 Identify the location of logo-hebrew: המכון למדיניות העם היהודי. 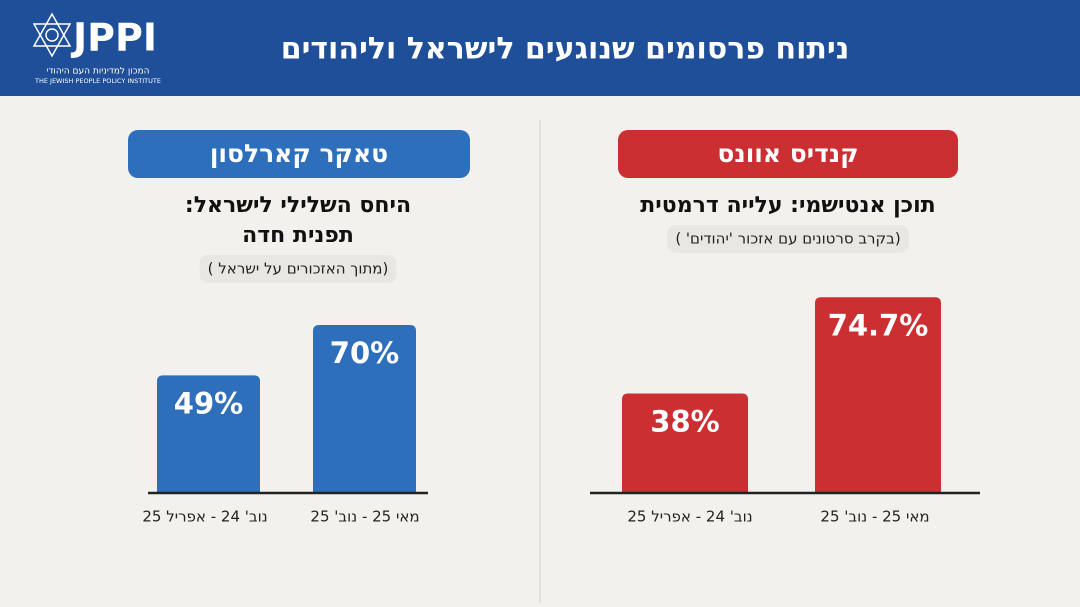
(97, 72).